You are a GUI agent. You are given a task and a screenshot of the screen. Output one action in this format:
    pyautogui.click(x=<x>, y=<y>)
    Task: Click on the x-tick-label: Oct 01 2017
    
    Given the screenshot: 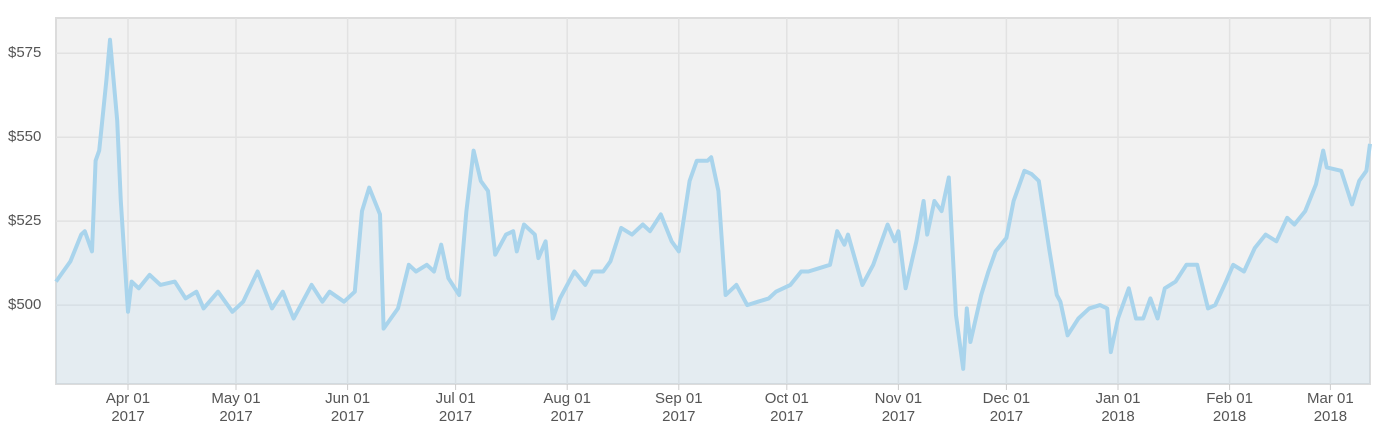 What is the action you would take?
    pyautogui.click(x=787, y=407)
    